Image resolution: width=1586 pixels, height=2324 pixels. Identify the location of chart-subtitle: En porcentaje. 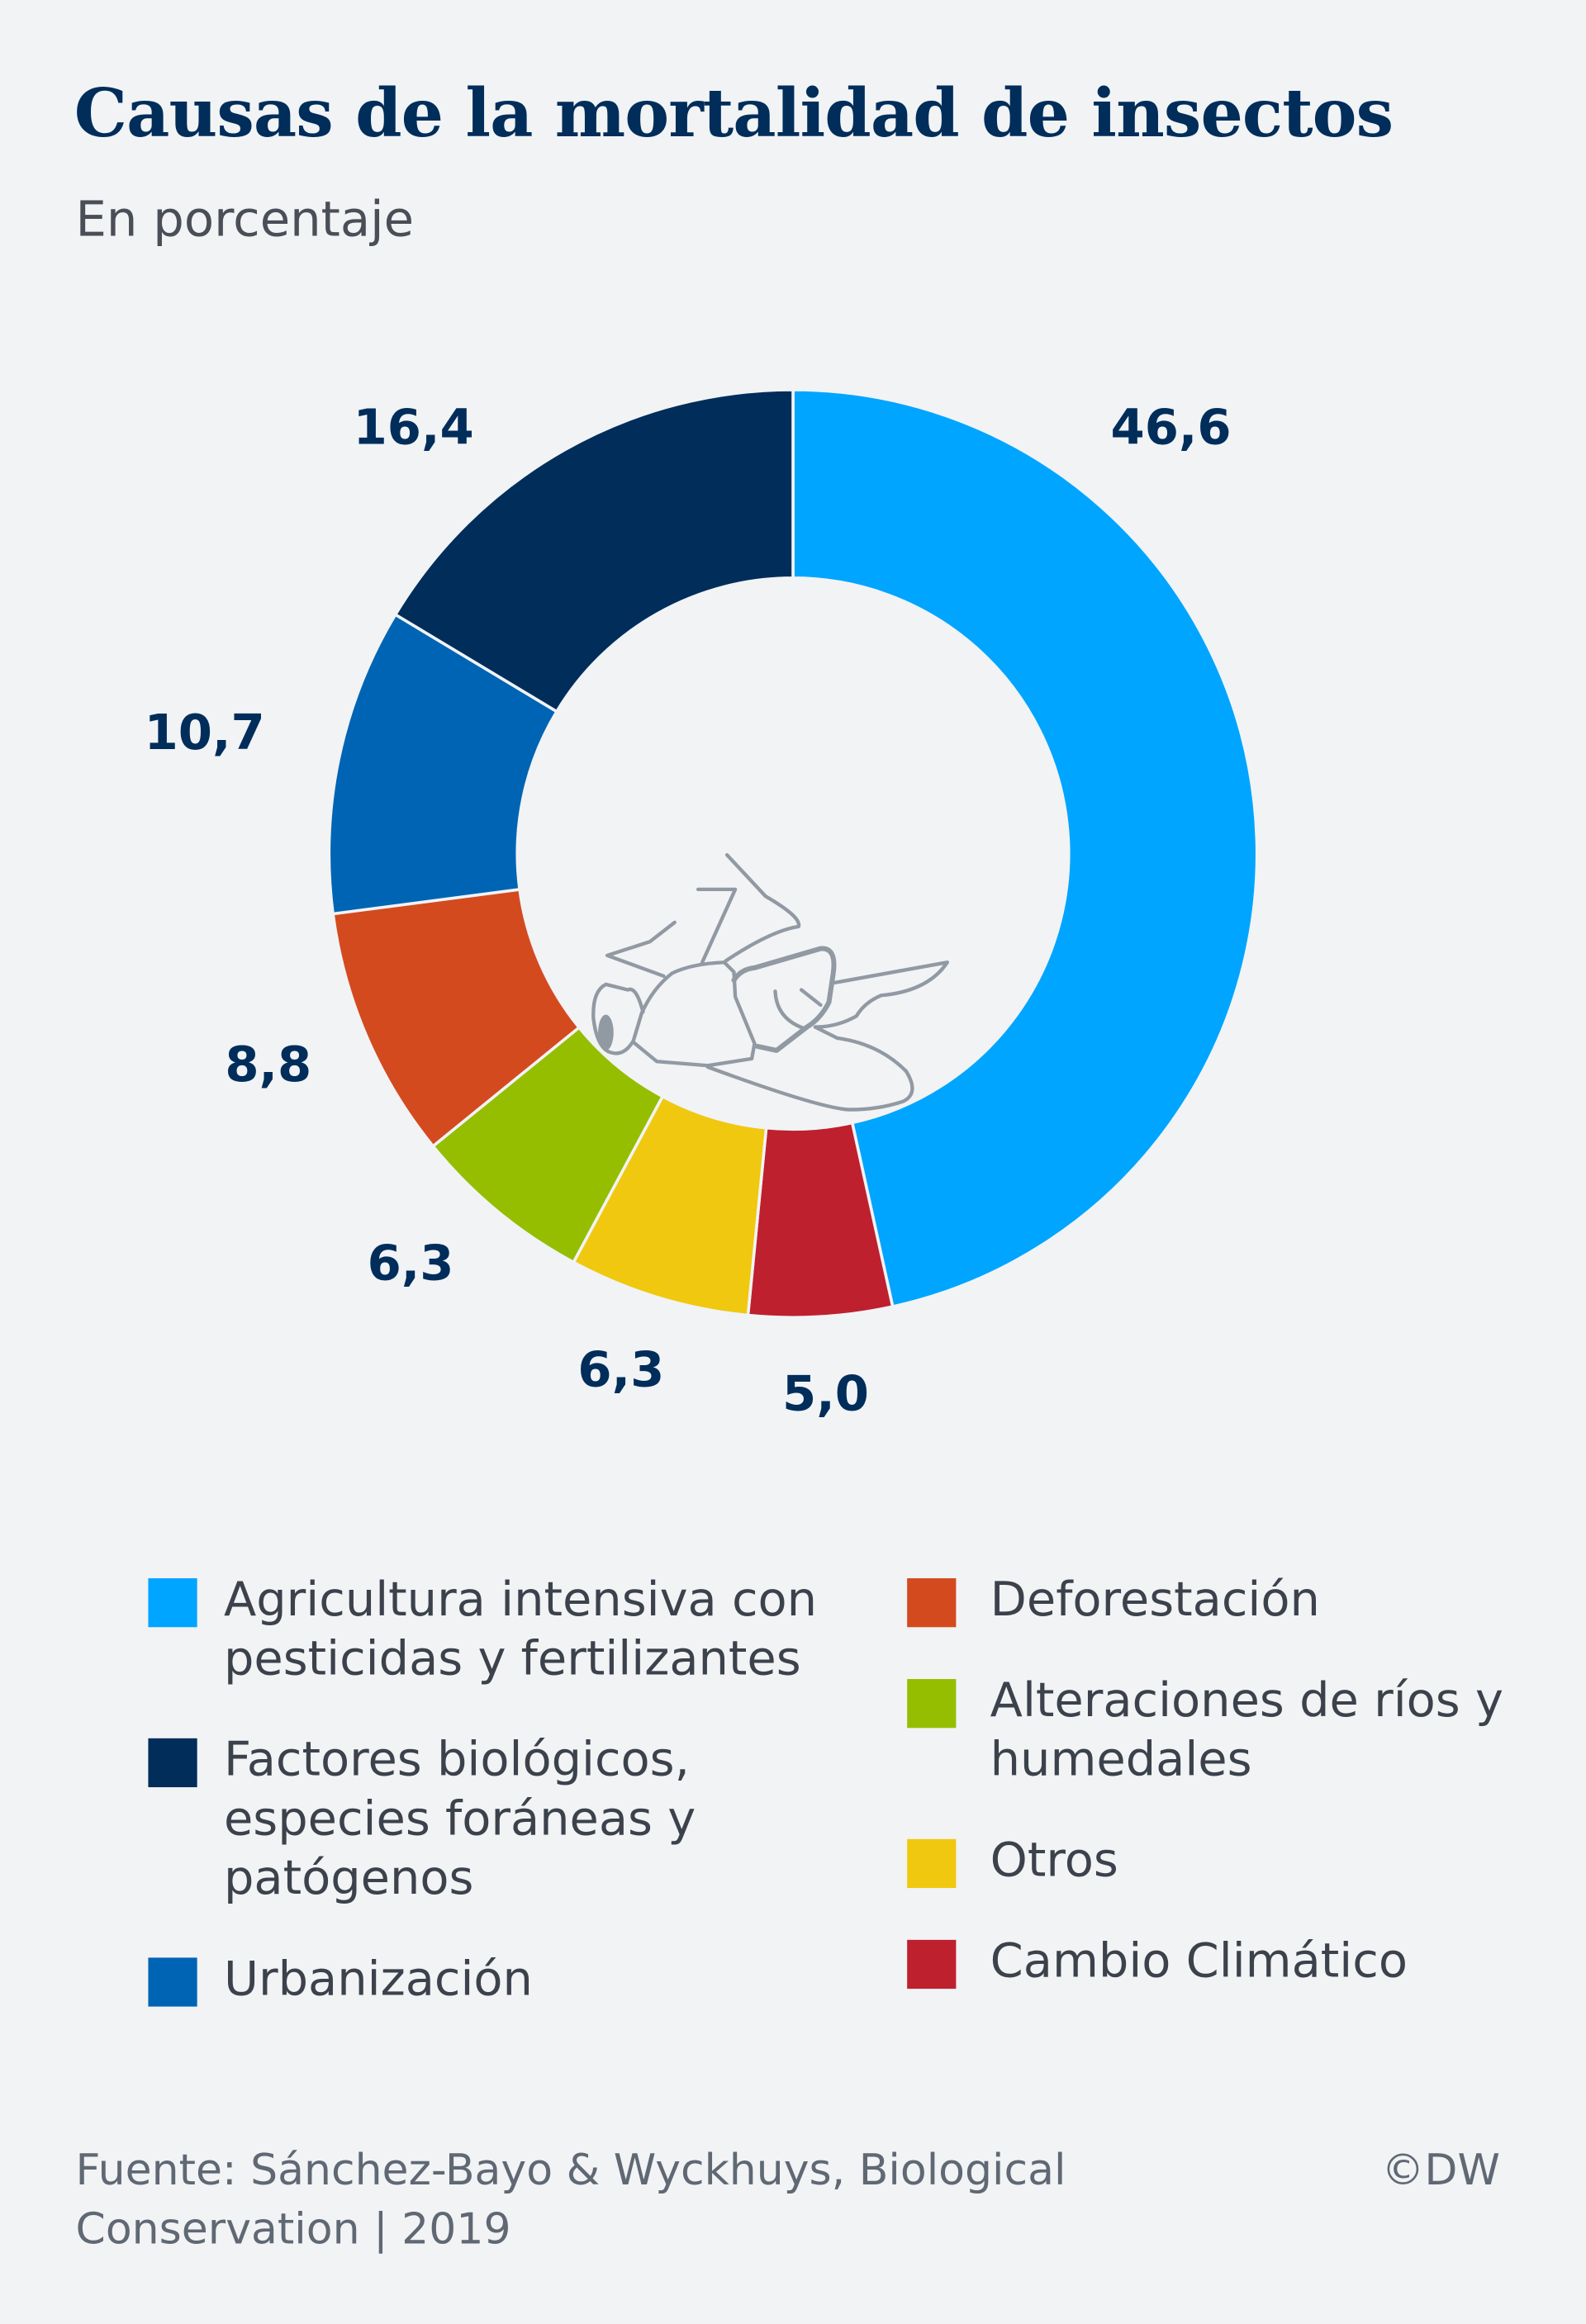
(245, 218).